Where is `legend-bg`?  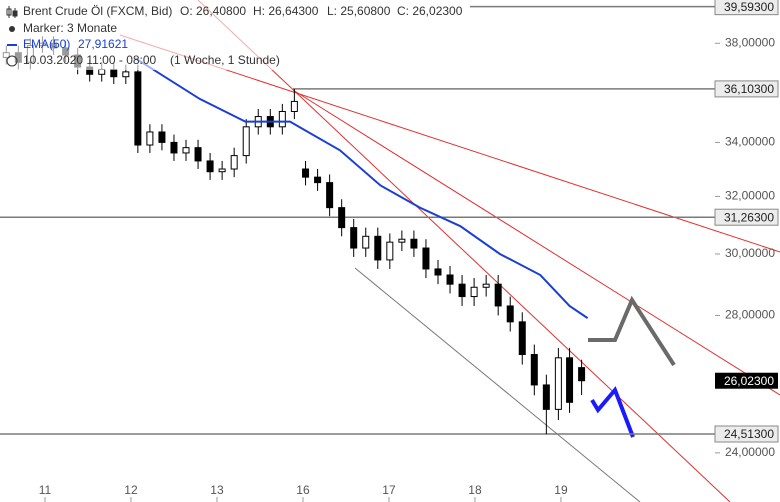 legend-bg is located at coordinates (235, 35).